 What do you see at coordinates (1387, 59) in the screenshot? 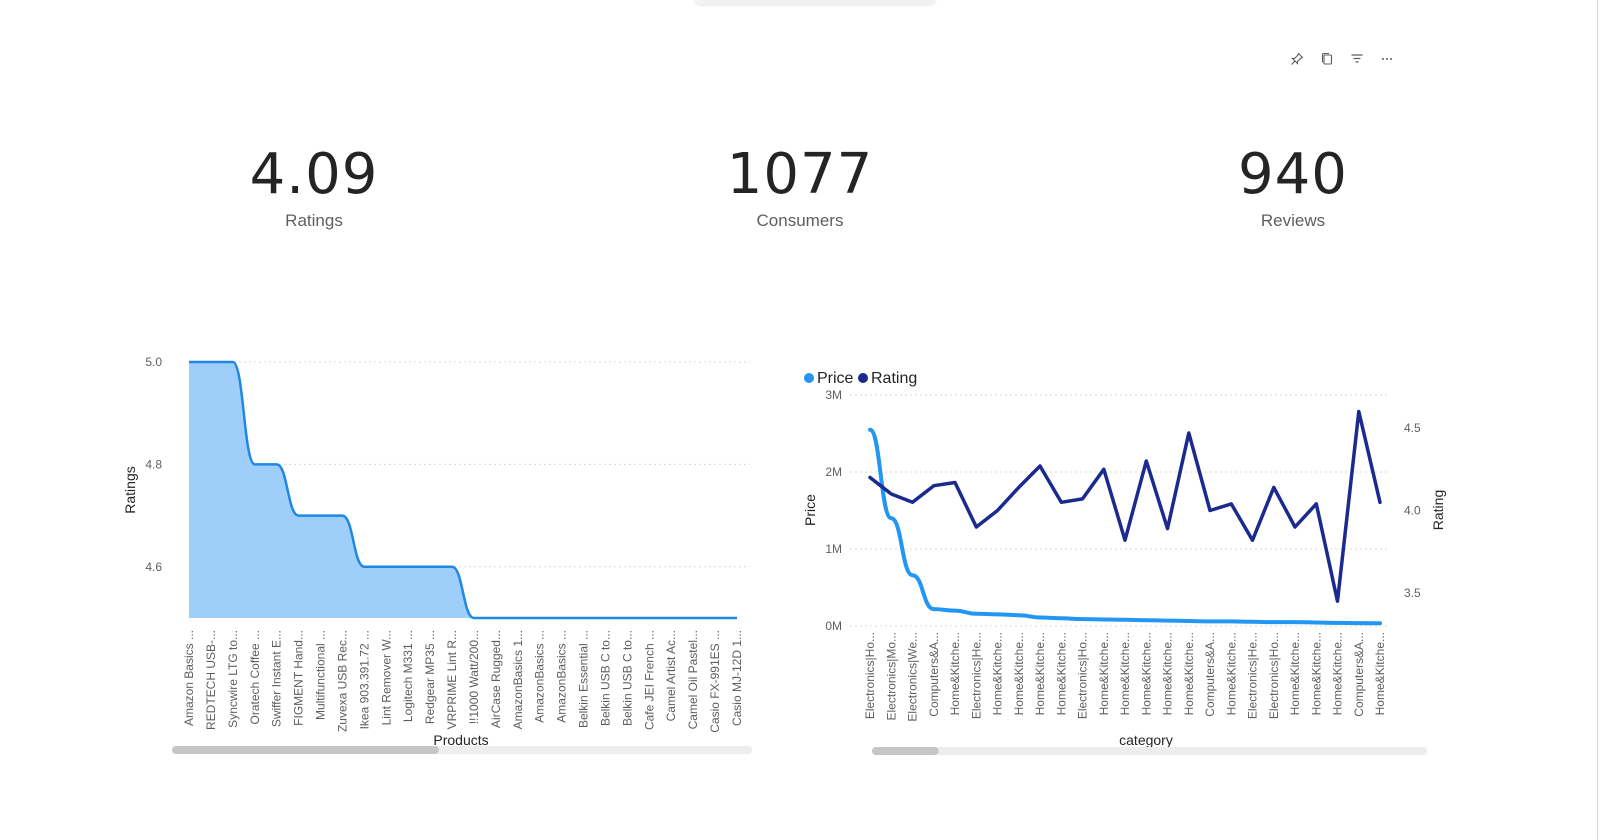
I see `more-options-icon` at bounding box center [1387, 59].